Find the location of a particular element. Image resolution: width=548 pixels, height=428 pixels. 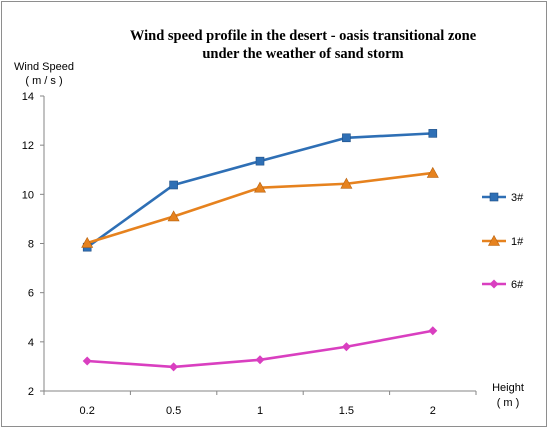

x-axis-label-line-1: Height is located at coordinates (508, 388).